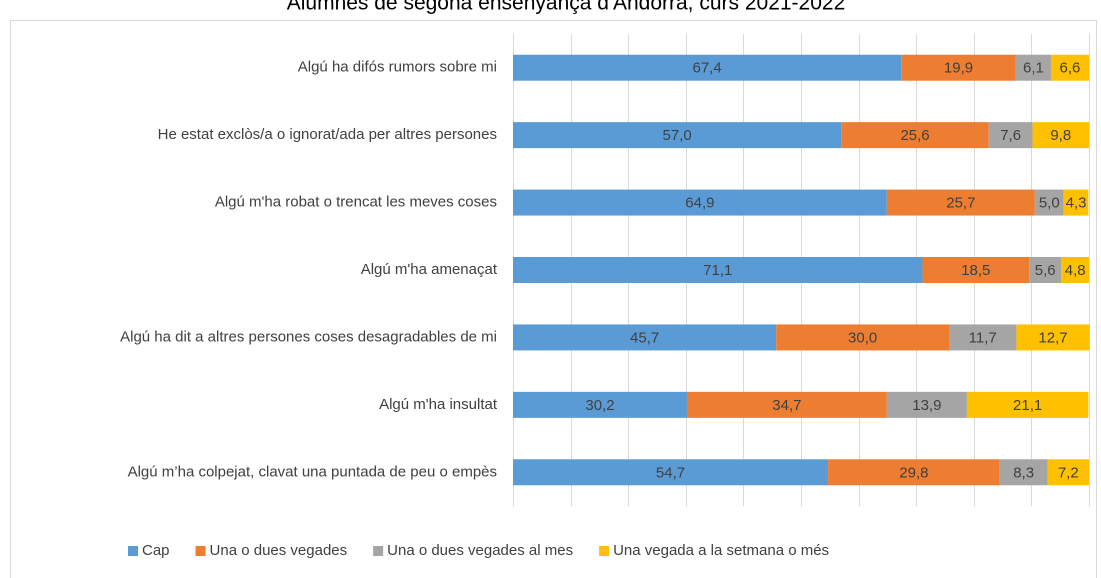  I want to click on data-label: 45,7, so click(644, 337).